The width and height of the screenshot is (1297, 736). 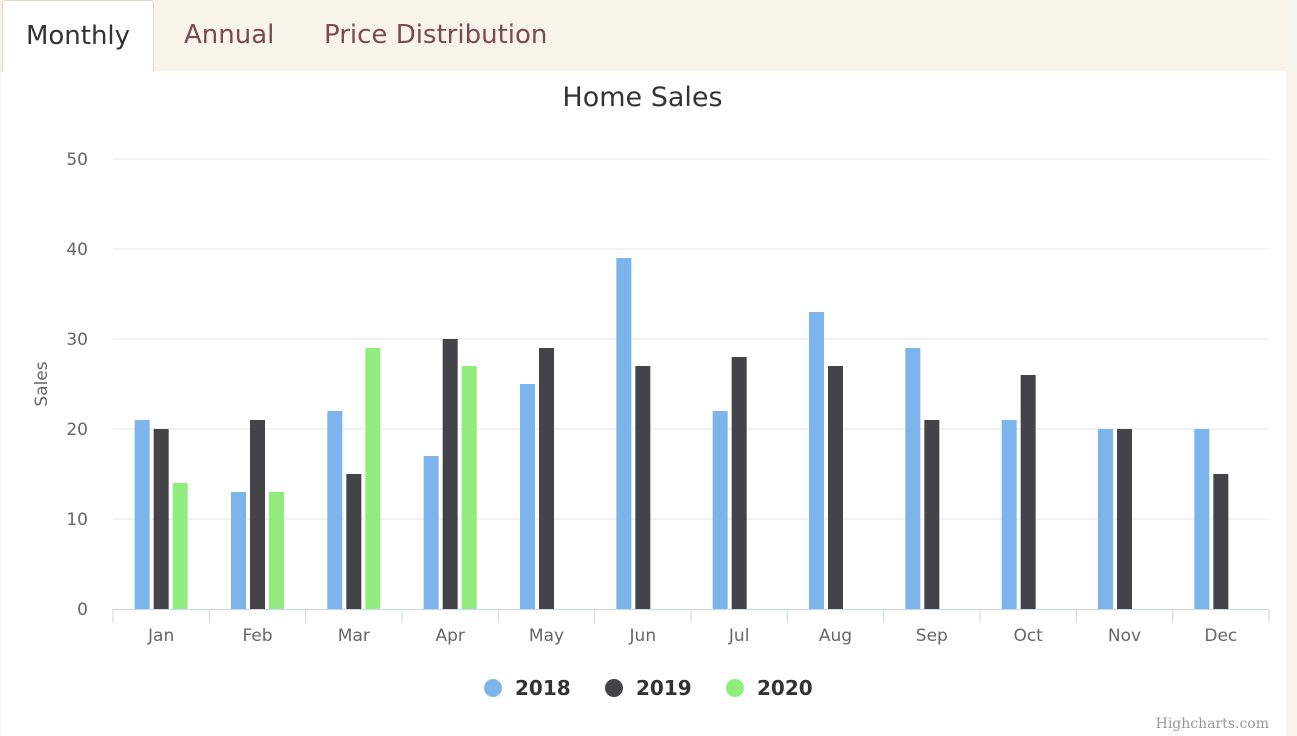 What do you see at coordinates (431, 532) in the screenshot?
I see `bar-2018-apr` at bounding box center [431, 532].